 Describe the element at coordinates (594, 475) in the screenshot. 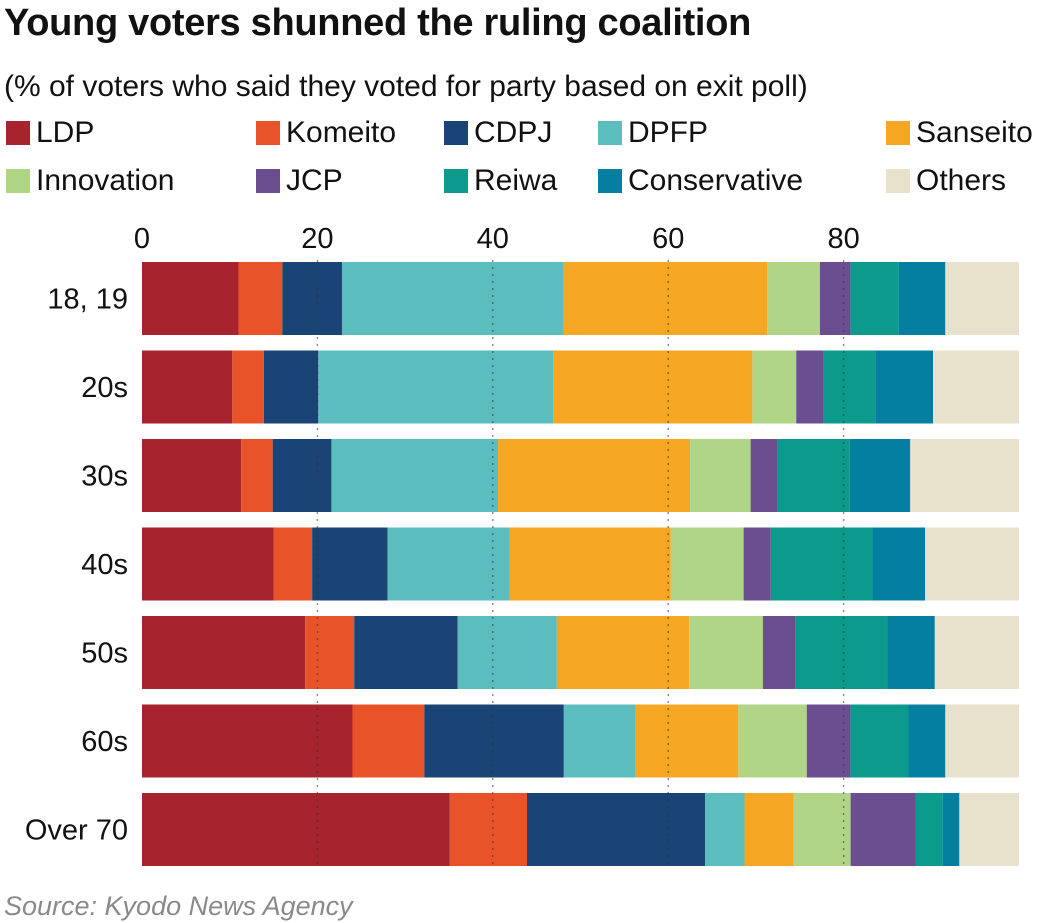

I see `bar-segment-sanseito-30s` at that location.